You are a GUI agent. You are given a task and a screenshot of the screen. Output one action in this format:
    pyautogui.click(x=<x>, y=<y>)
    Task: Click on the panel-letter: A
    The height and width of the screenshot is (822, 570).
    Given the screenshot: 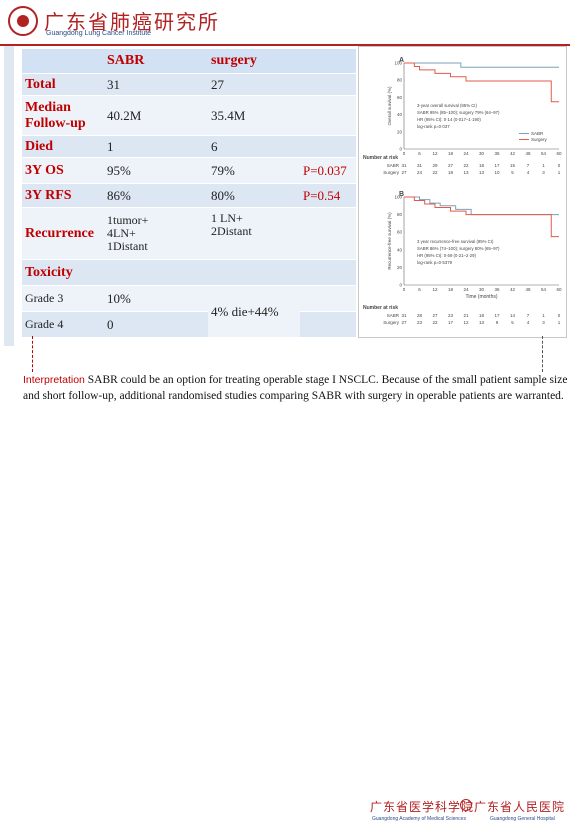 What is the action you would take?
    pyautogui.click(x=401, y=60)
    